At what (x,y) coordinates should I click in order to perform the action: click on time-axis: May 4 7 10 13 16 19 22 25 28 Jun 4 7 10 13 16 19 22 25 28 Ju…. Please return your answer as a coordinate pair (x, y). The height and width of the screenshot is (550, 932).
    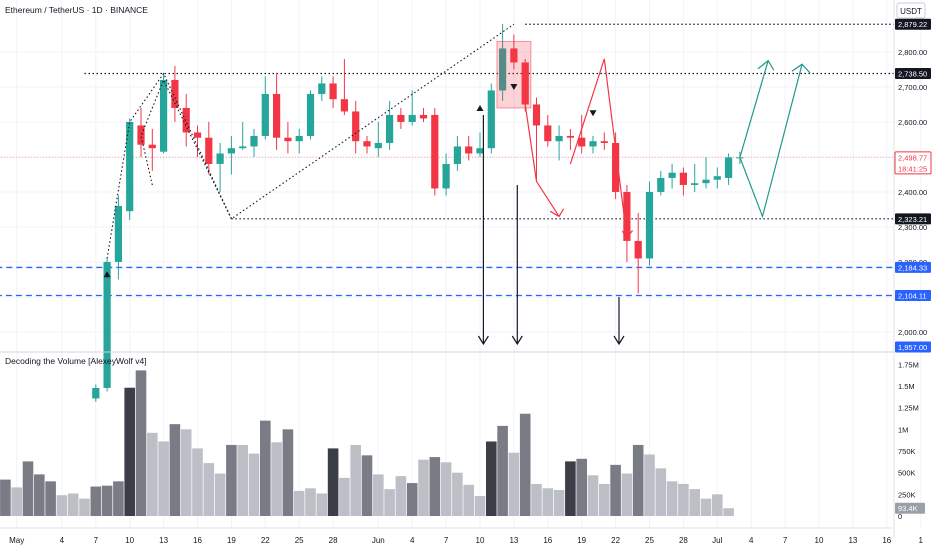
    Looking at the image, I should click on (466, 540).